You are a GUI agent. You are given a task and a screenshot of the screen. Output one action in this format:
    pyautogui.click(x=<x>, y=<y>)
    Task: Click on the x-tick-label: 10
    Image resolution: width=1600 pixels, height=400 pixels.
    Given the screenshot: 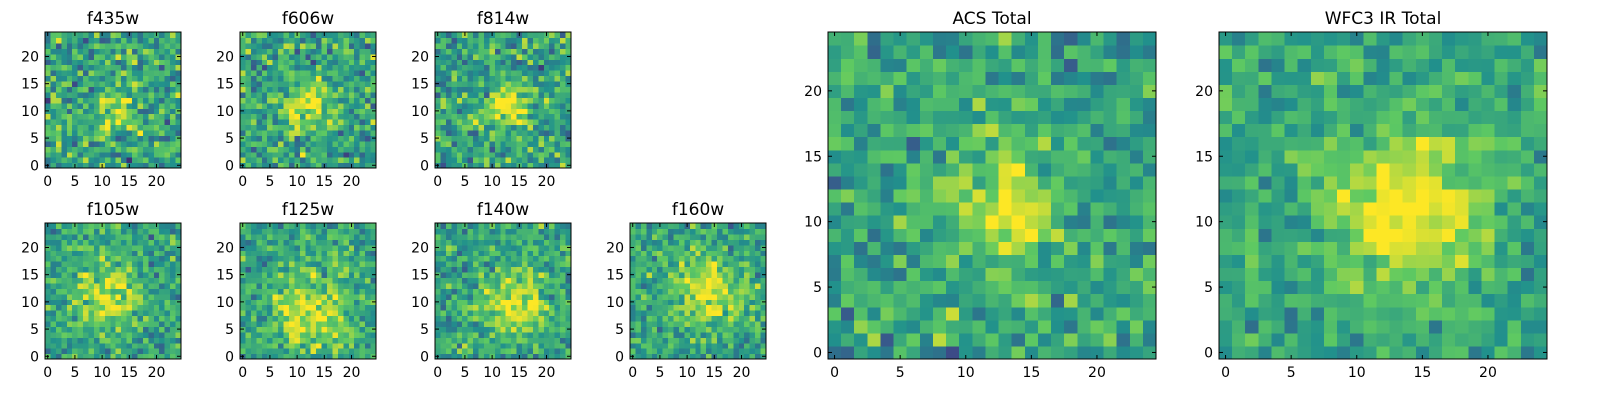 What is the action you would take?
    pyautogui.click(x=687, y=373)
    